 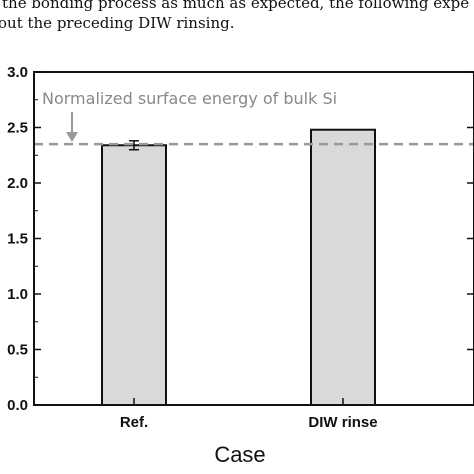 I want to click on y-tick-label: 3.0, so click(x=17, y=72).